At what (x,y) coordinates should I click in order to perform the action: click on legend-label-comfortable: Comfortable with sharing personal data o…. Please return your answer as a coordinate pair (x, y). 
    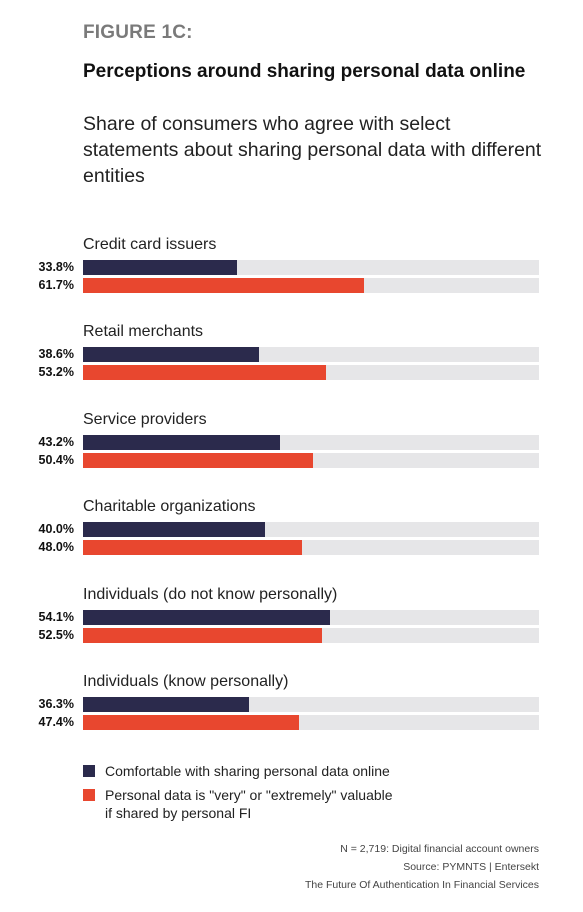
    Looking at the image, I should click on (247, 771).